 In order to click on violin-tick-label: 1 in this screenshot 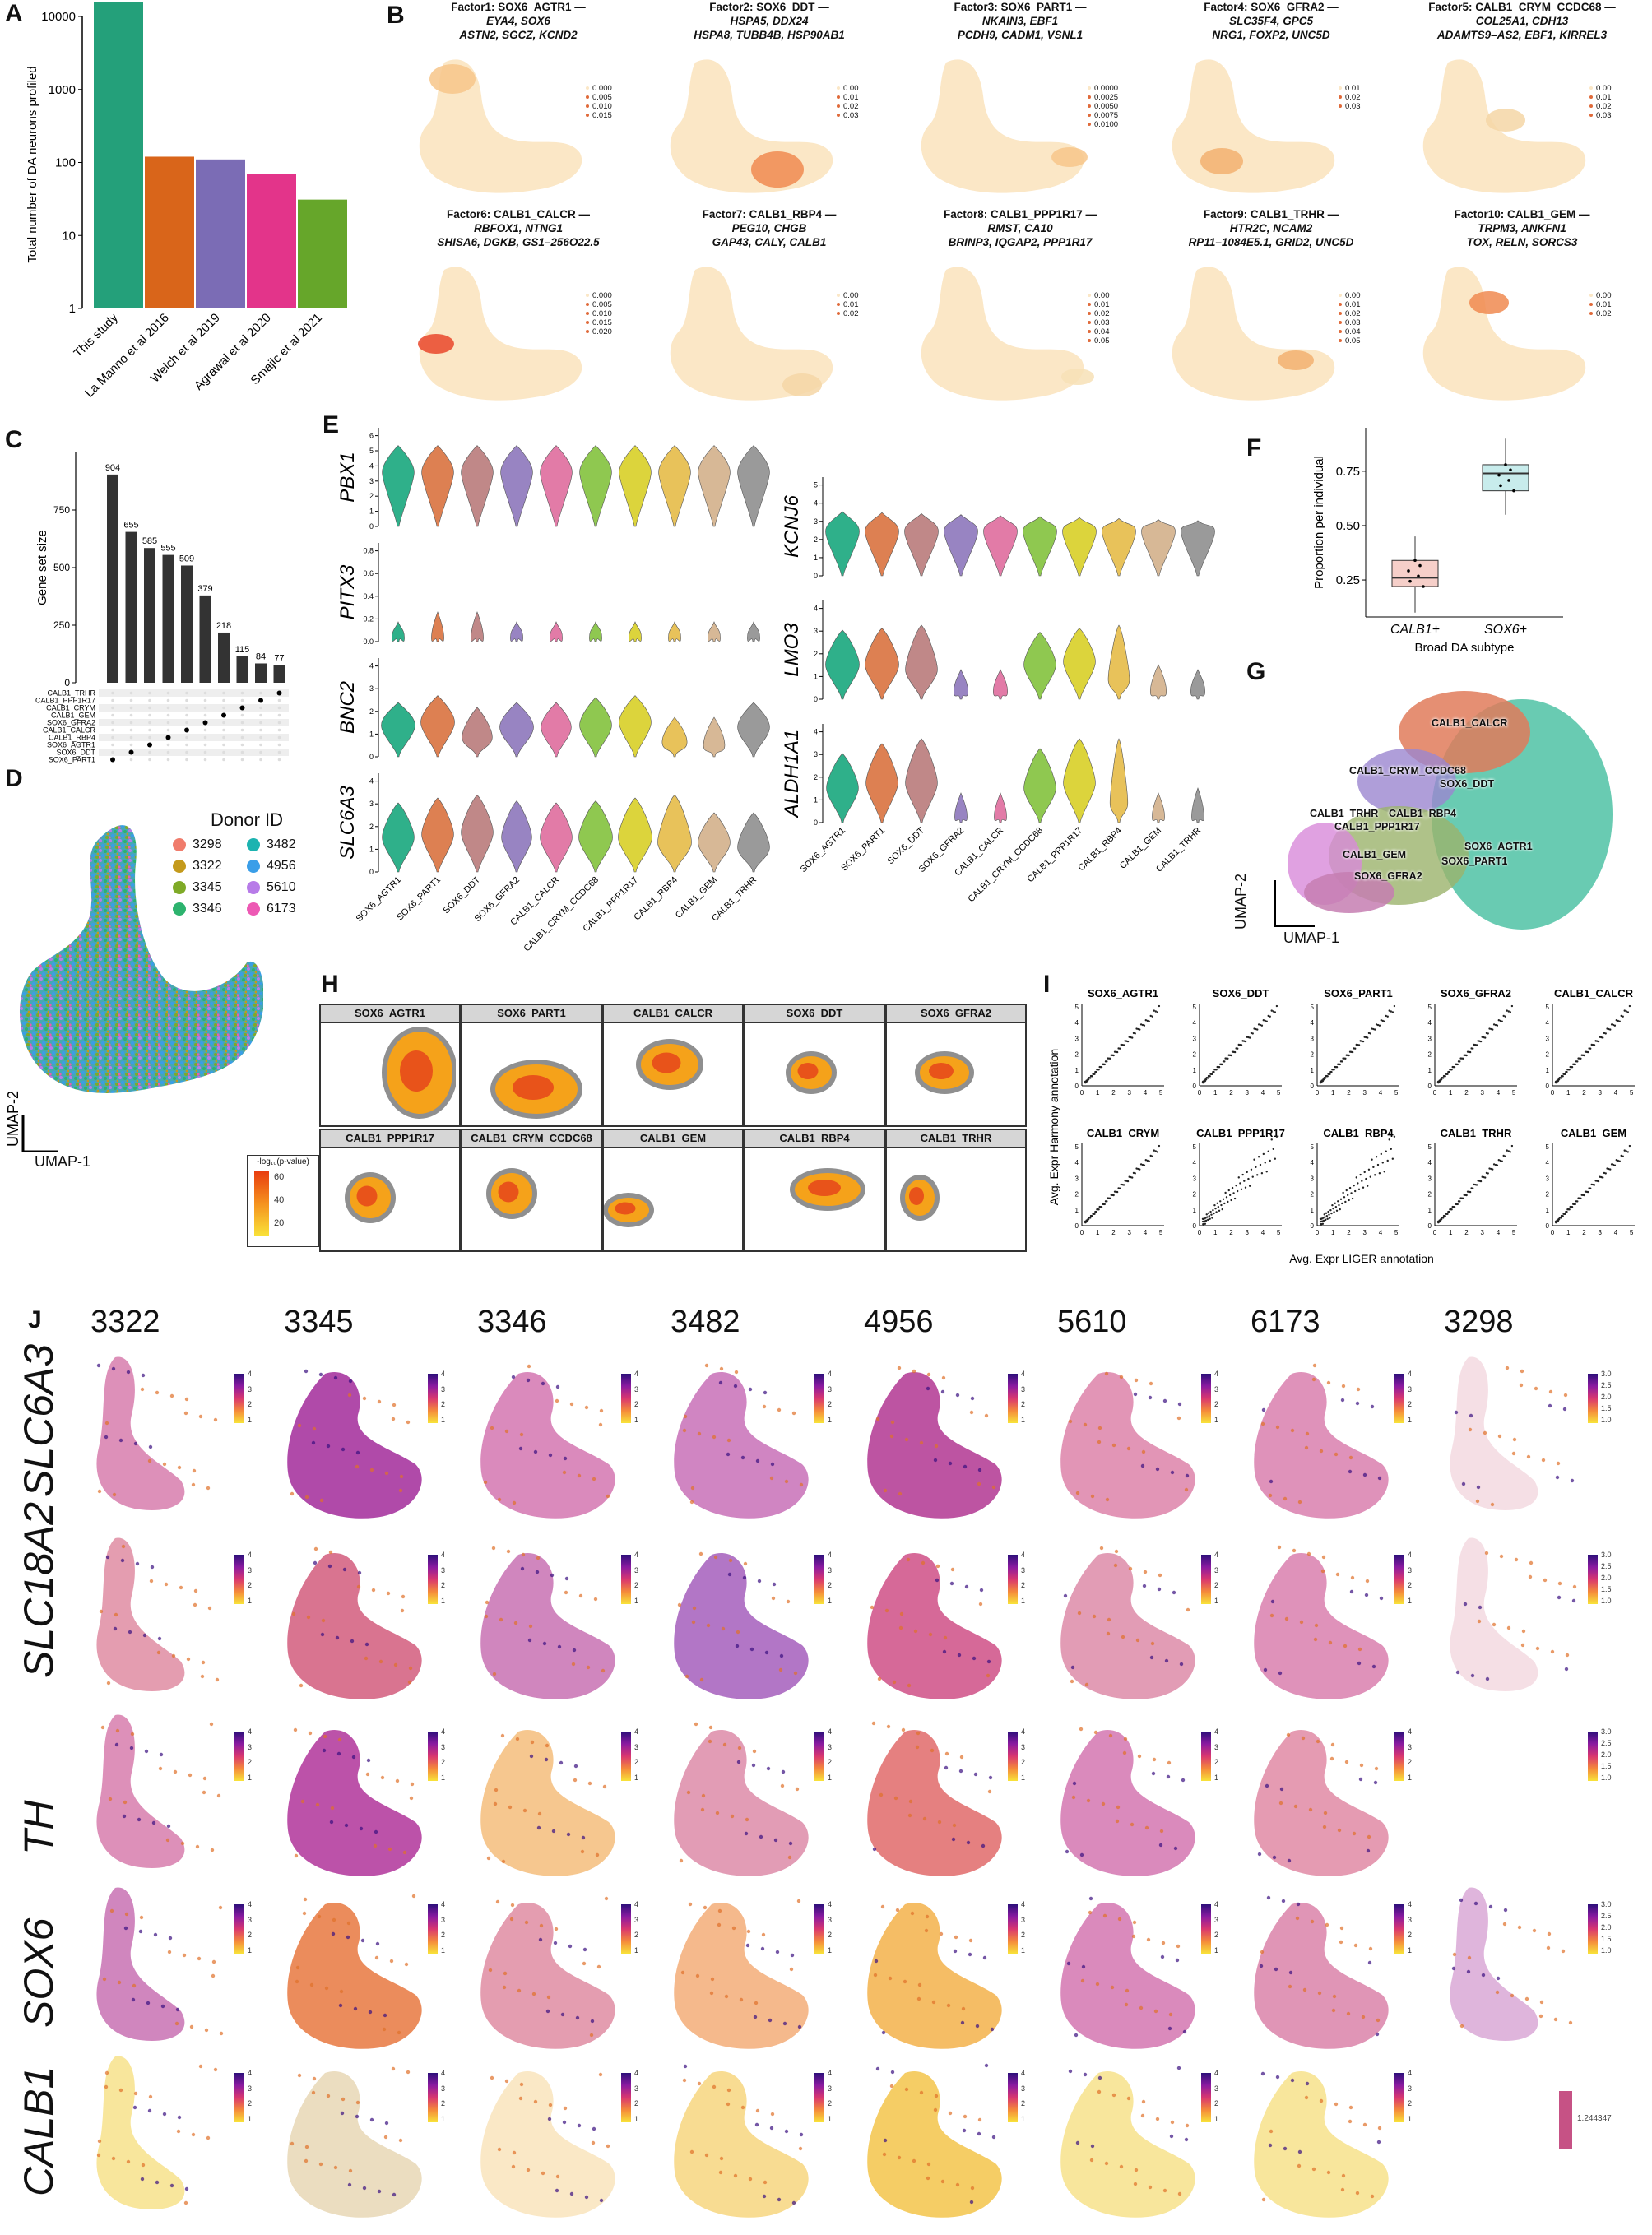, I will do `click(371, 512)`.